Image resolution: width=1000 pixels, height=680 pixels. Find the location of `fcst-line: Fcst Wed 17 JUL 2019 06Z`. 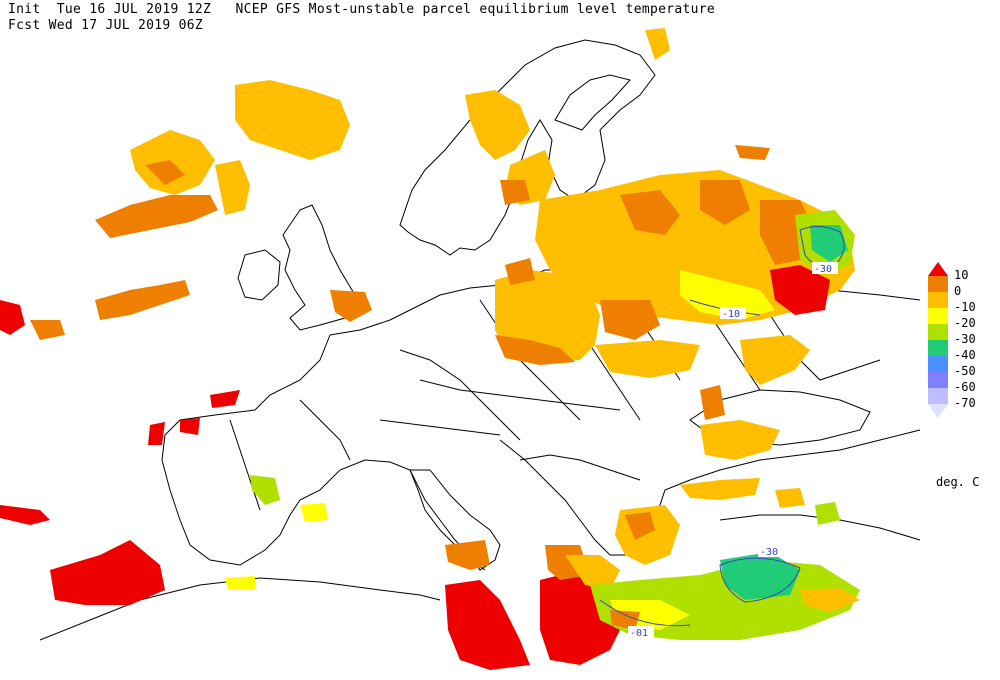

fcst-line: Fcst Wed 17 JUL 2019 06Z is located at coordinates (106, 25).